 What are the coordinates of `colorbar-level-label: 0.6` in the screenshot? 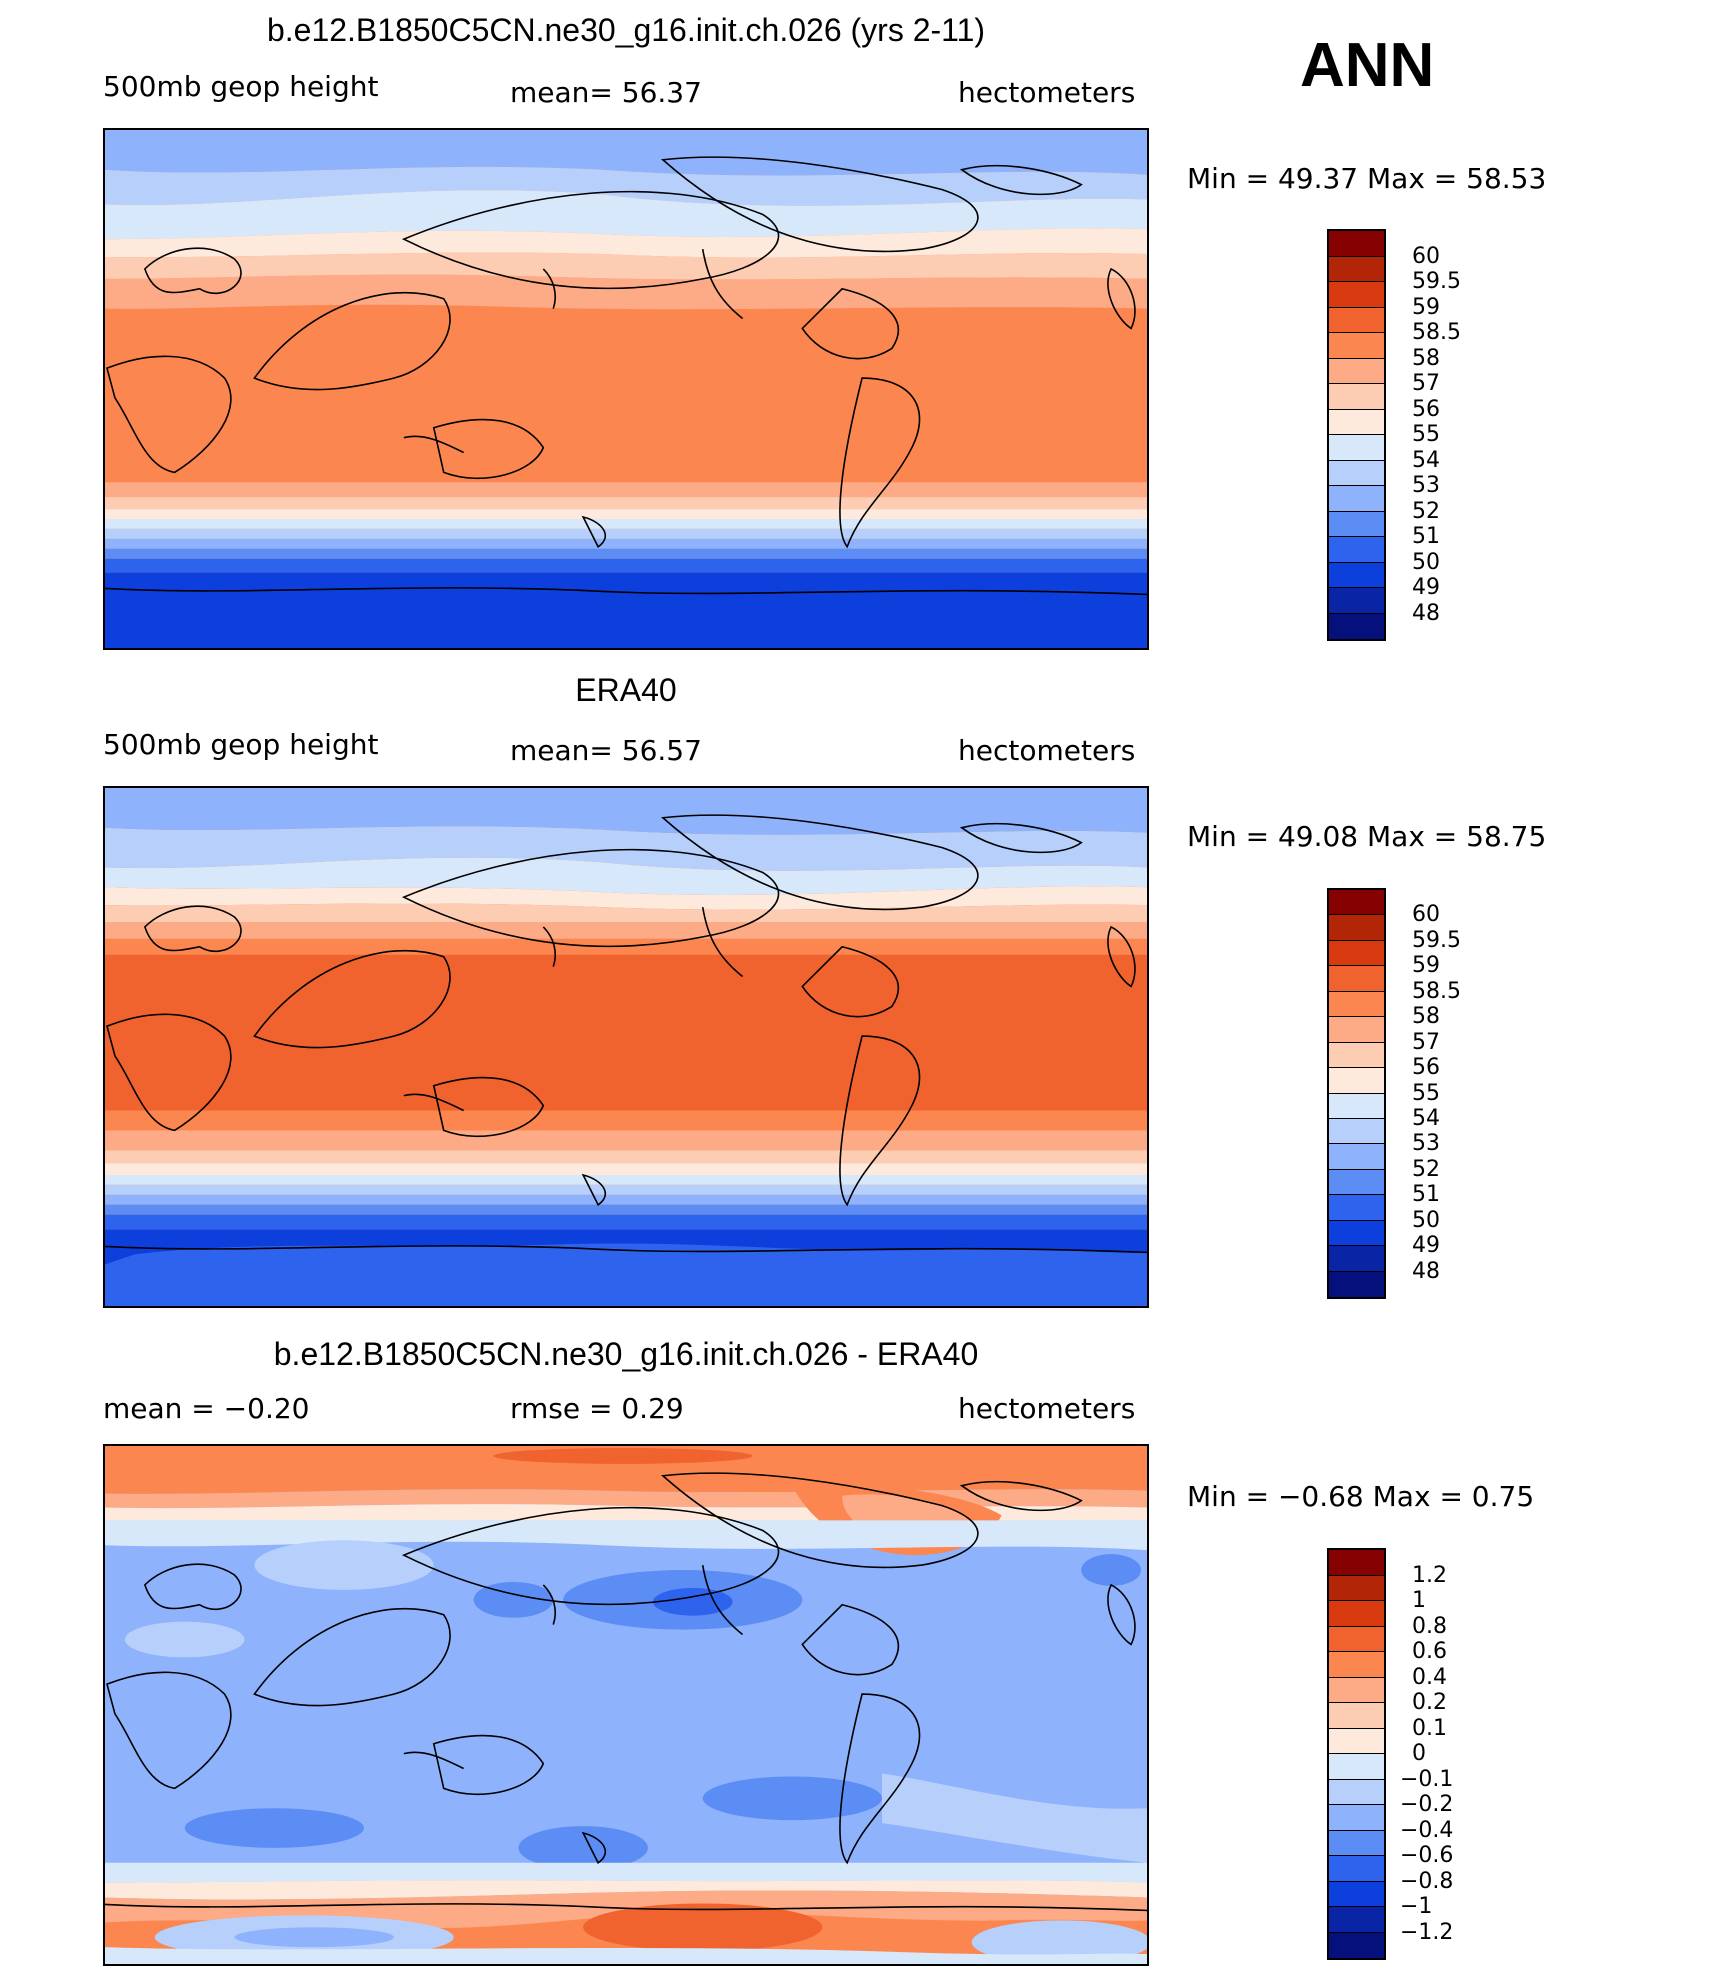 It's located at (1429, 1651).